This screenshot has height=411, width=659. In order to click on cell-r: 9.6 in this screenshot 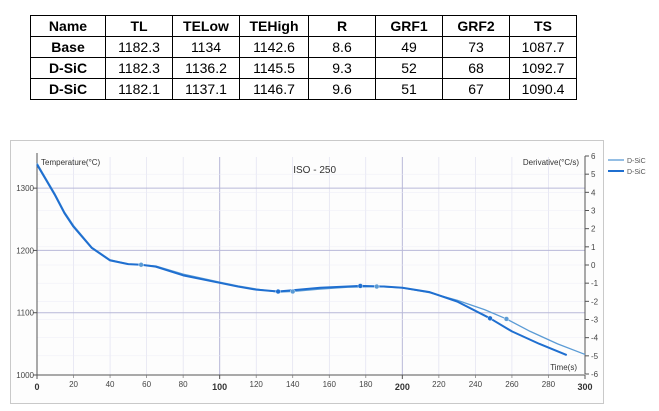, I will do `click(342, 89)`.